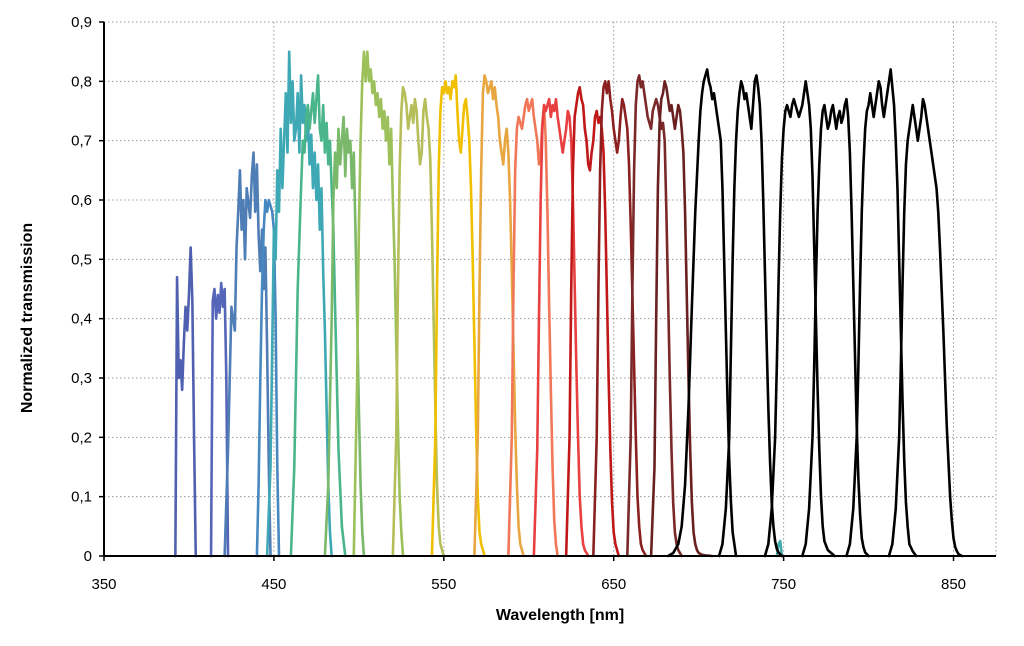 Image resolution: width=1024 pixels, height=646 pixels. I want to click on y-tick-label: 0,4, so click(81, 319).